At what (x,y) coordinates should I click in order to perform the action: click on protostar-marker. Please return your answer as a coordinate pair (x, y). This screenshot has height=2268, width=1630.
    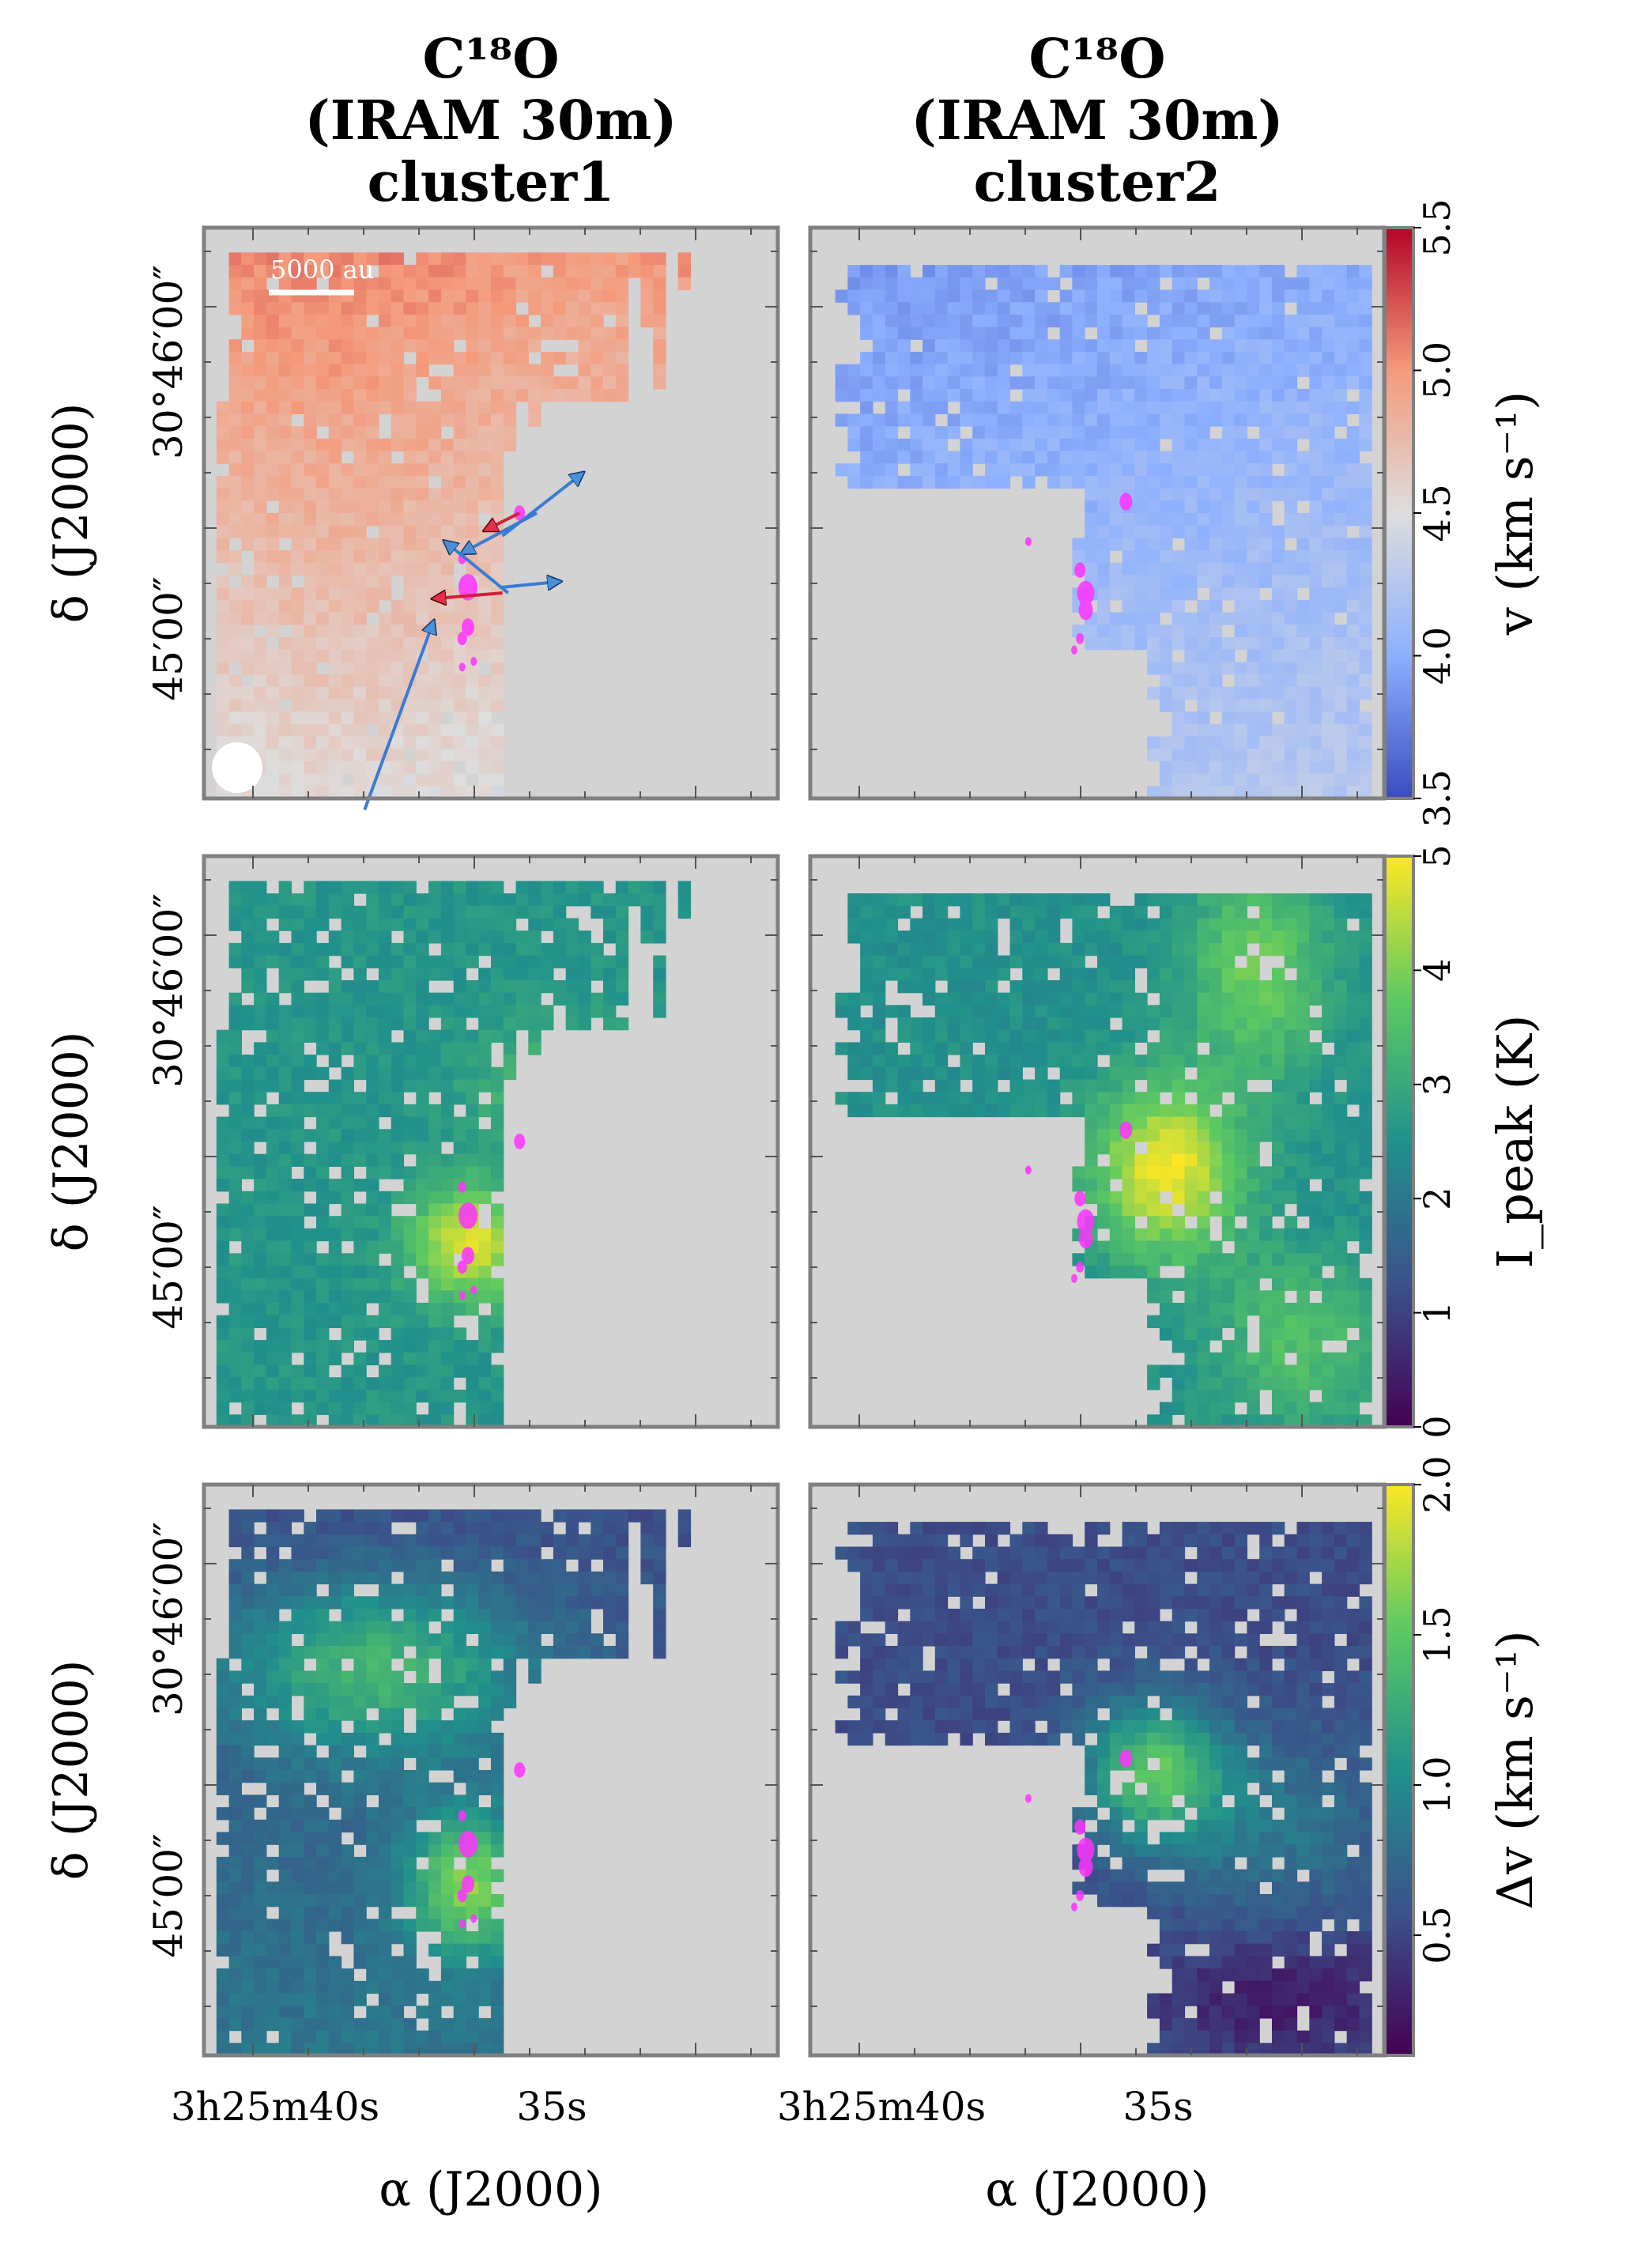
    Looking at the image, I should click on (1028, 541).